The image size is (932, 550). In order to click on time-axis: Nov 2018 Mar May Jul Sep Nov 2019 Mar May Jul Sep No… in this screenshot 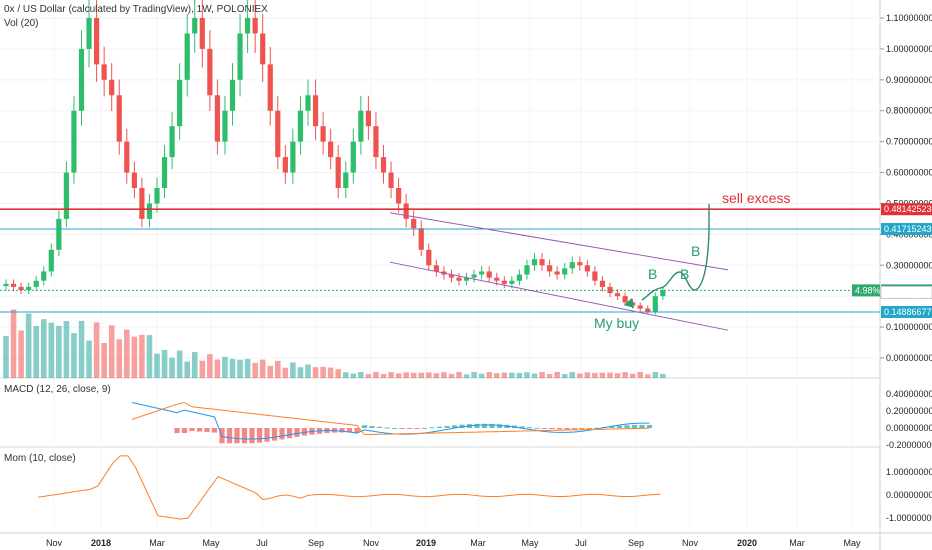, I will do `click(453, 543)`.